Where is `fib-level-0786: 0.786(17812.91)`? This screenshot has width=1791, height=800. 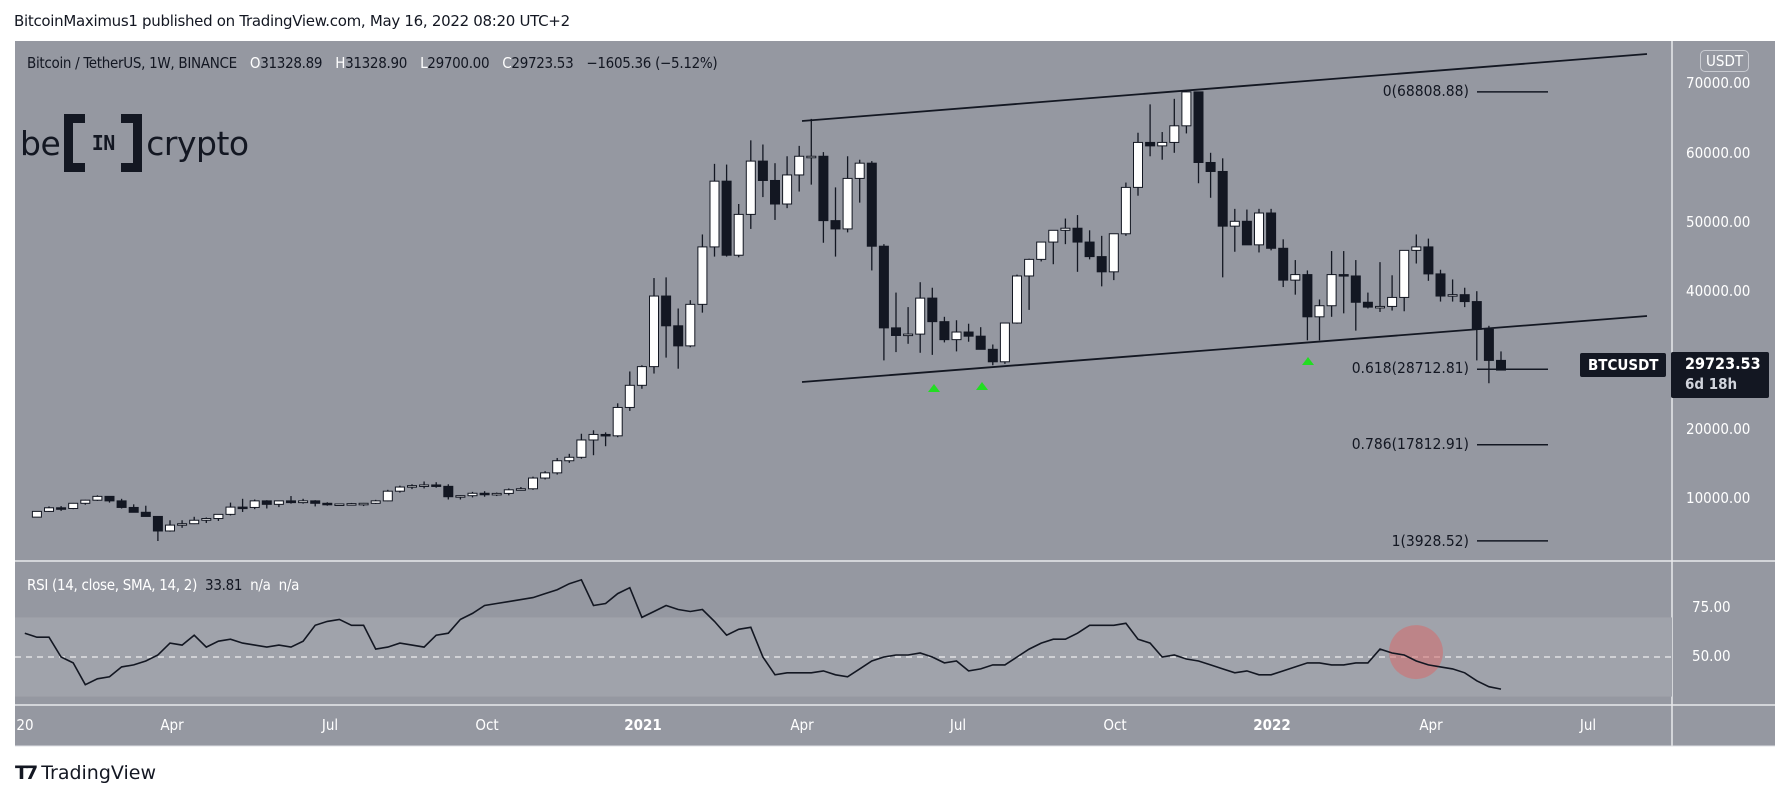 fib-level-0786: 0.786(17812.91) is located at coordinates (1410, 444).